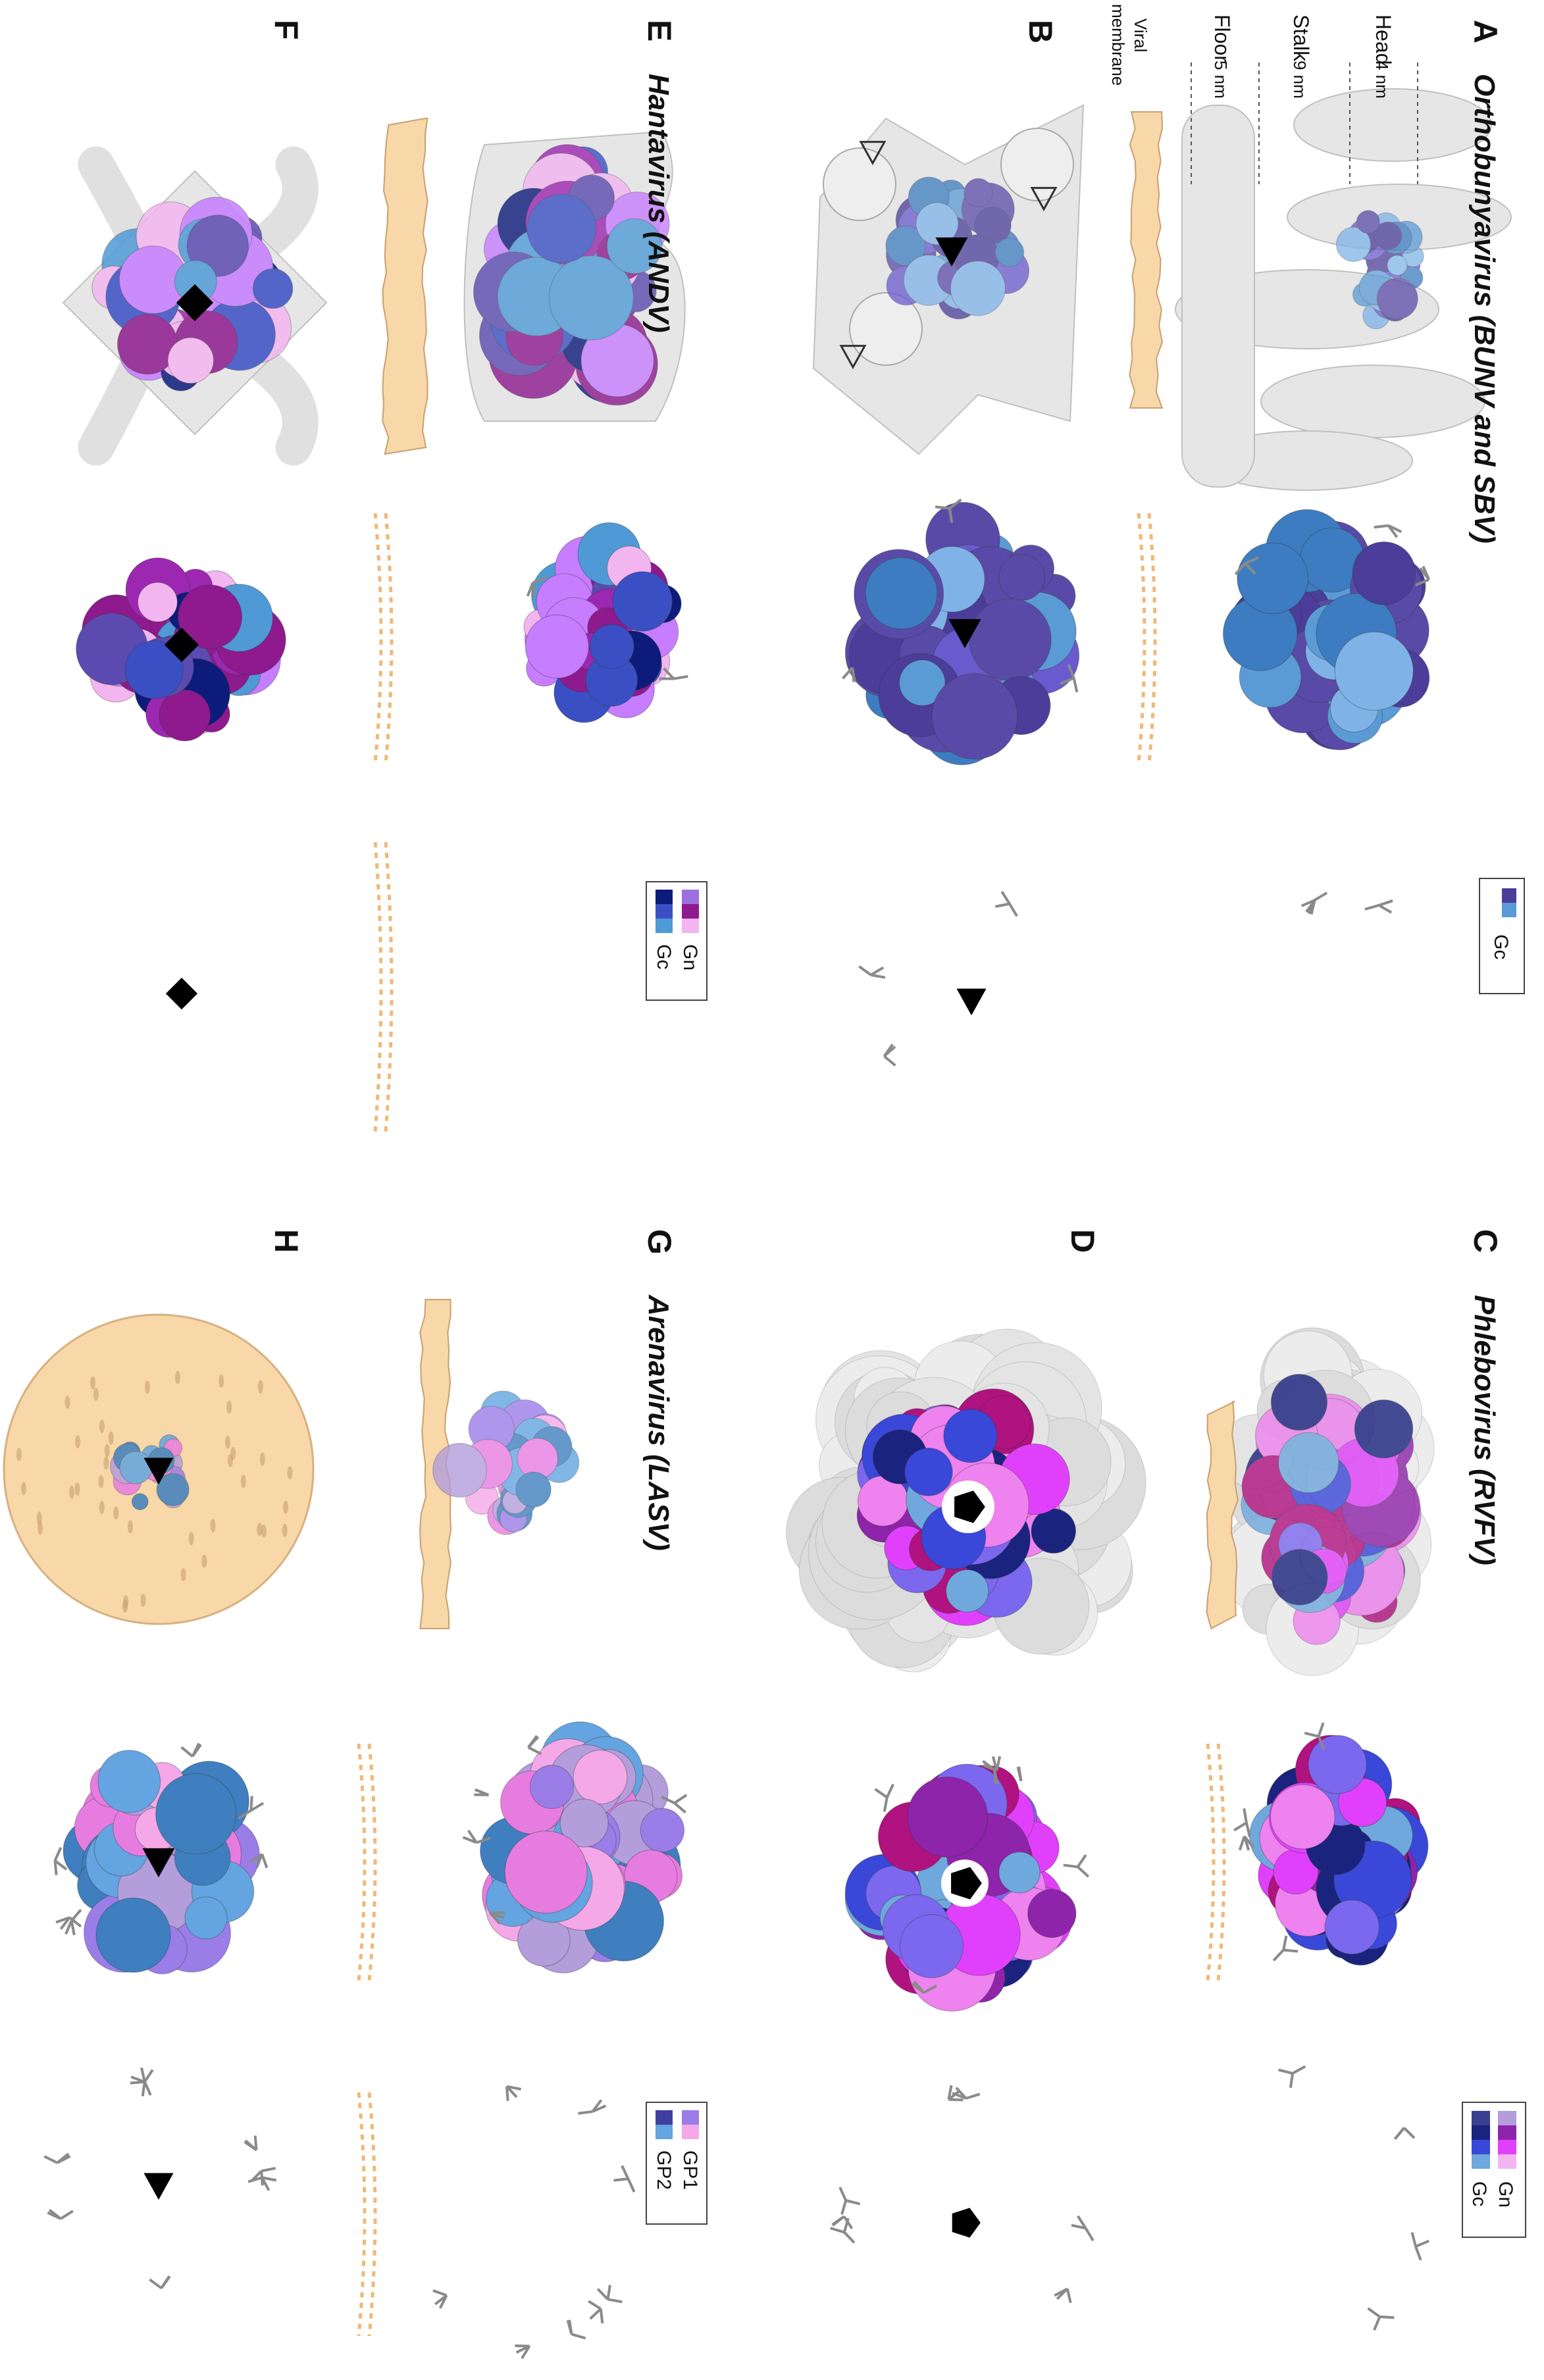 The image size is (1544, 2380). Describe the element at coordinates (286, 30) in the screenshot. I see `panel-label: F` at that location.